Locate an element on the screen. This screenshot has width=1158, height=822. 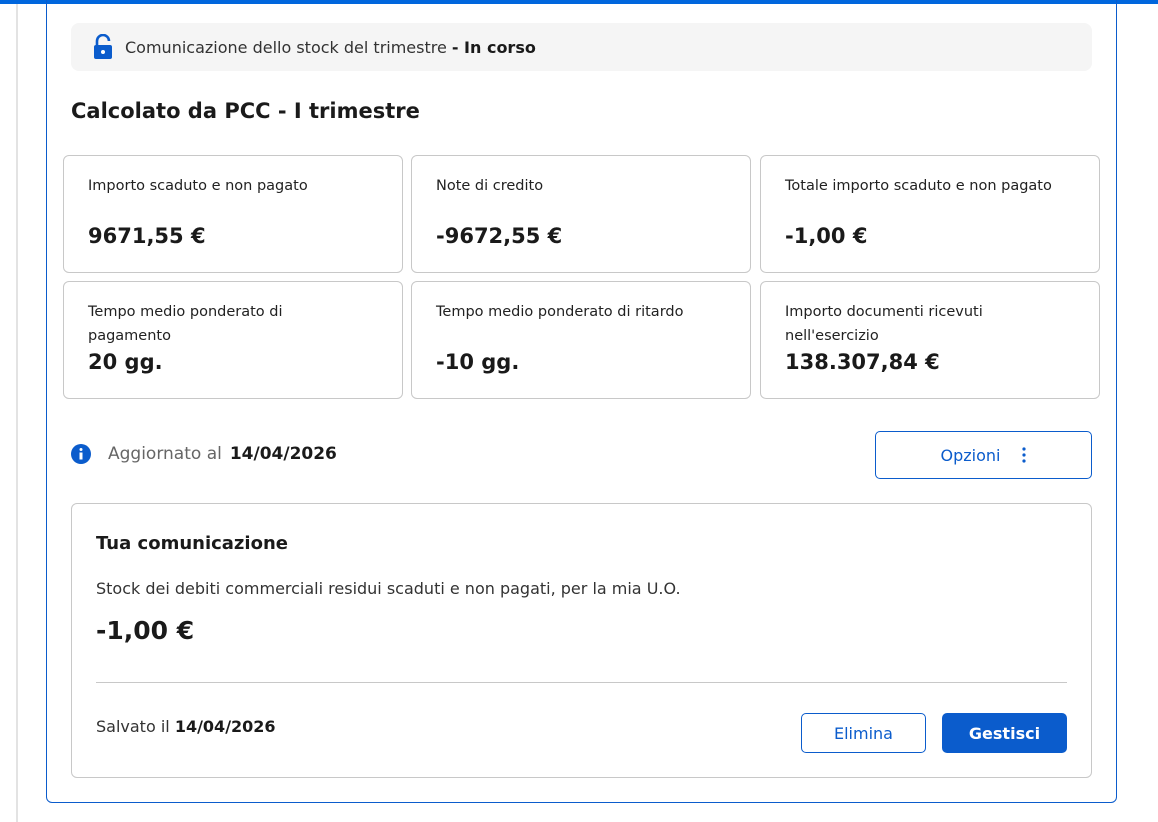
metric-card: Tempo medio ponderato di pagamento 20 gg. is located at coordinates (233, 340).